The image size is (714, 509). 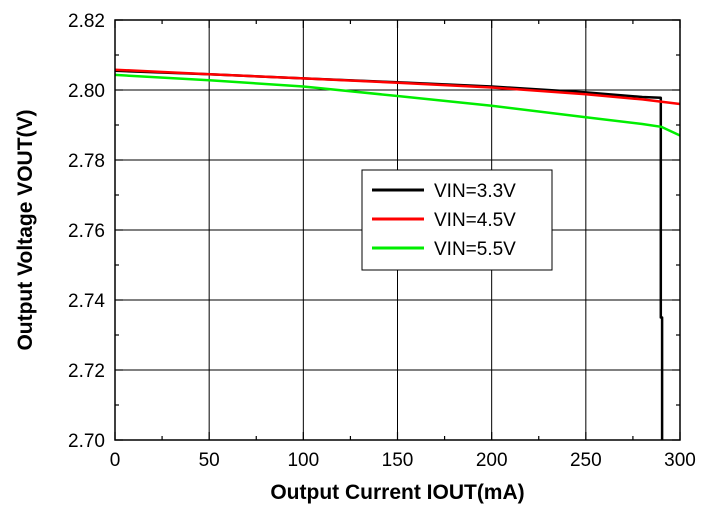 What do you see at coordinates (586, 460) in the screenshot?
I see `x-tick-label: 250` at bounding box center [586, 460].